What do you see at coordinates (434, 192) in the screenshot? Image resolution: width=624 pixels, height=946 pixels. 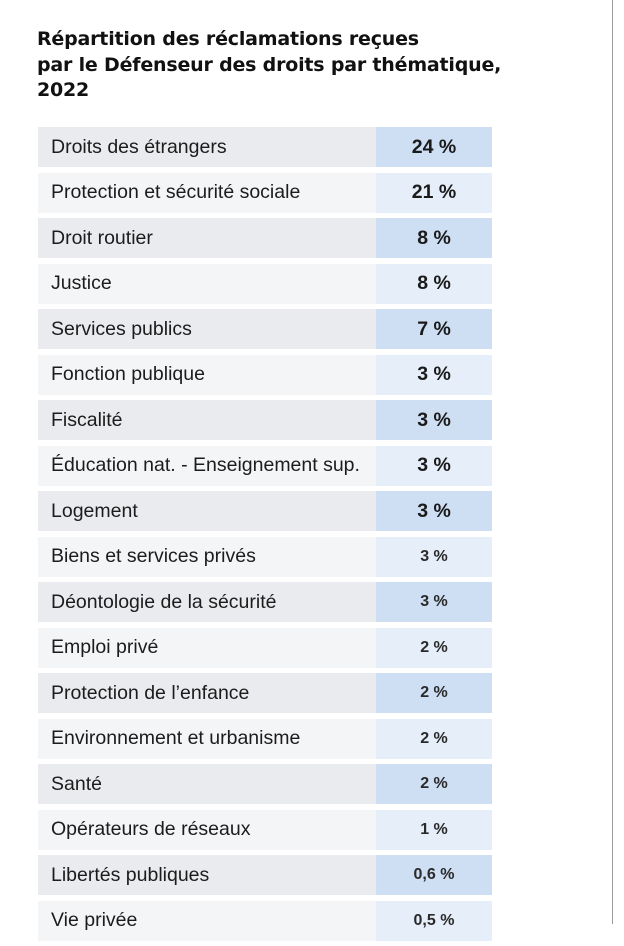 I see `row-value: 21 %` at bounding box center [434, 192].